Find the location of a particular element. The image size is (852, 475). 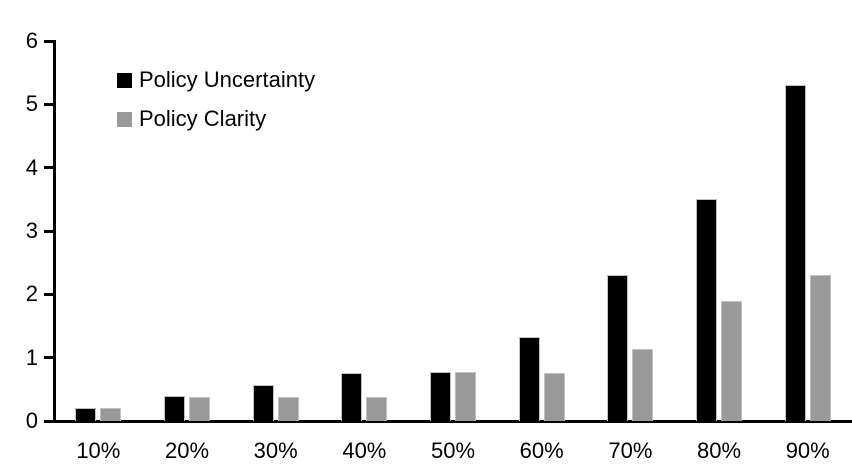

legend-item-policy-clarity: Policy Clarity is located at coordinates (216, 119).